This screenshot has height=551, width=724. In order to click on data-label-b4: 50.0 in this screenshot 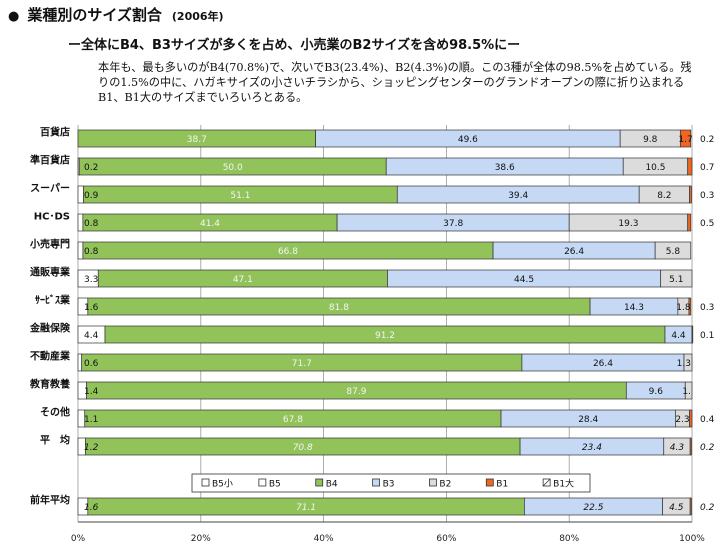, I will do `click(233, 168)`.